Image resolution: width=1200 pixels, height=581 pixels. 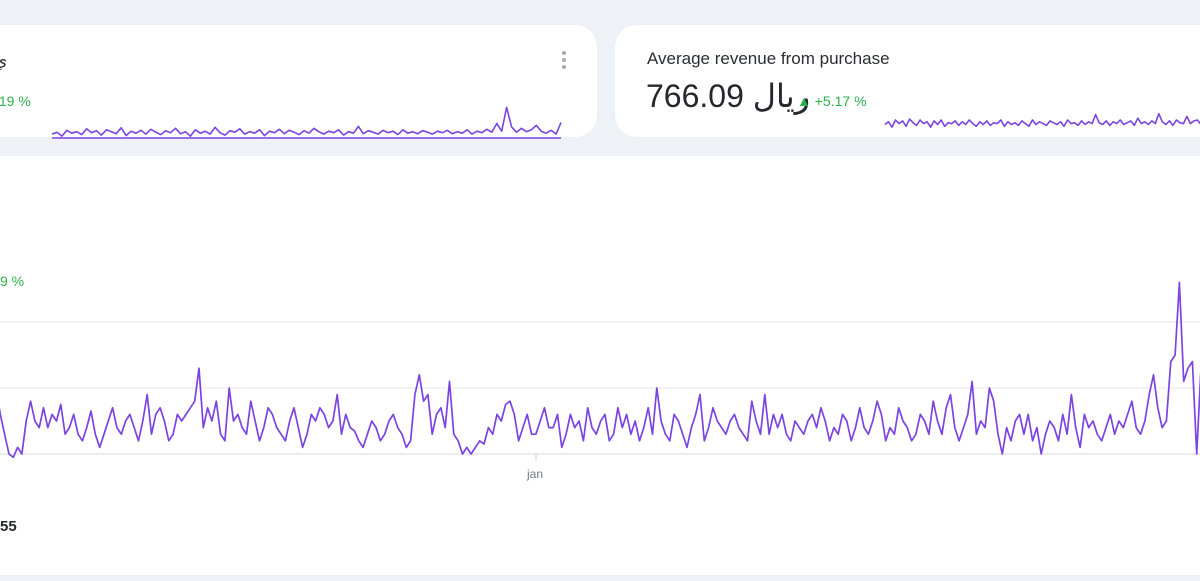 What do you see at coordinates (564, 61) in the screenshot?
I see `more-vertical-icon` at bounding box center [564, 61].